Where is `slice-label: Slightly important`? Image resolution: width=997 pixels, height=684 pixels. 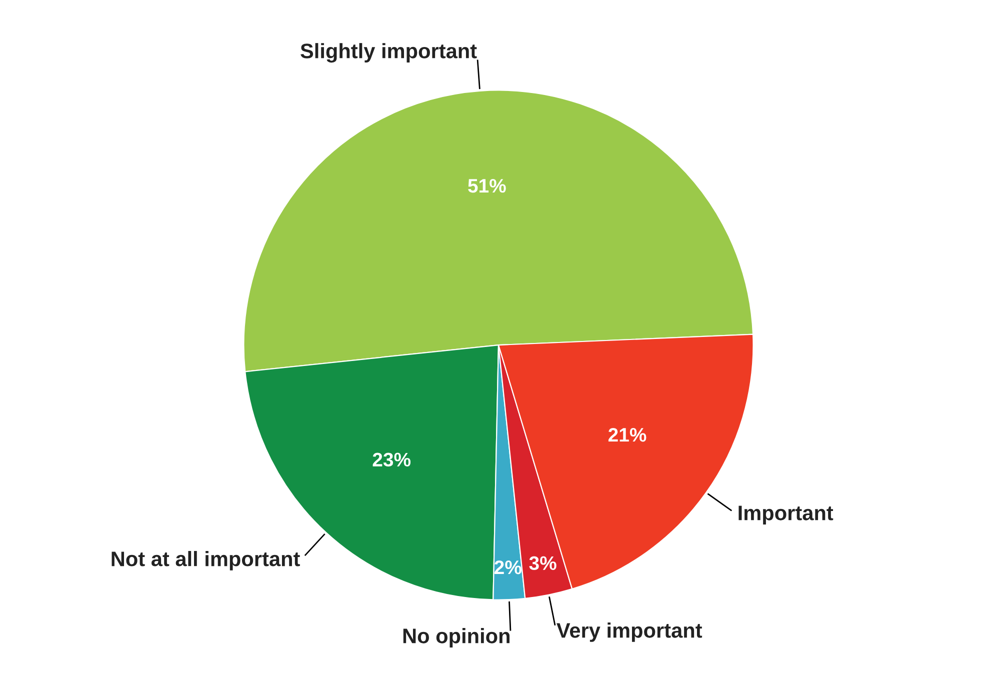
slice-label: Slightly important is located at coordinates (388, 53).